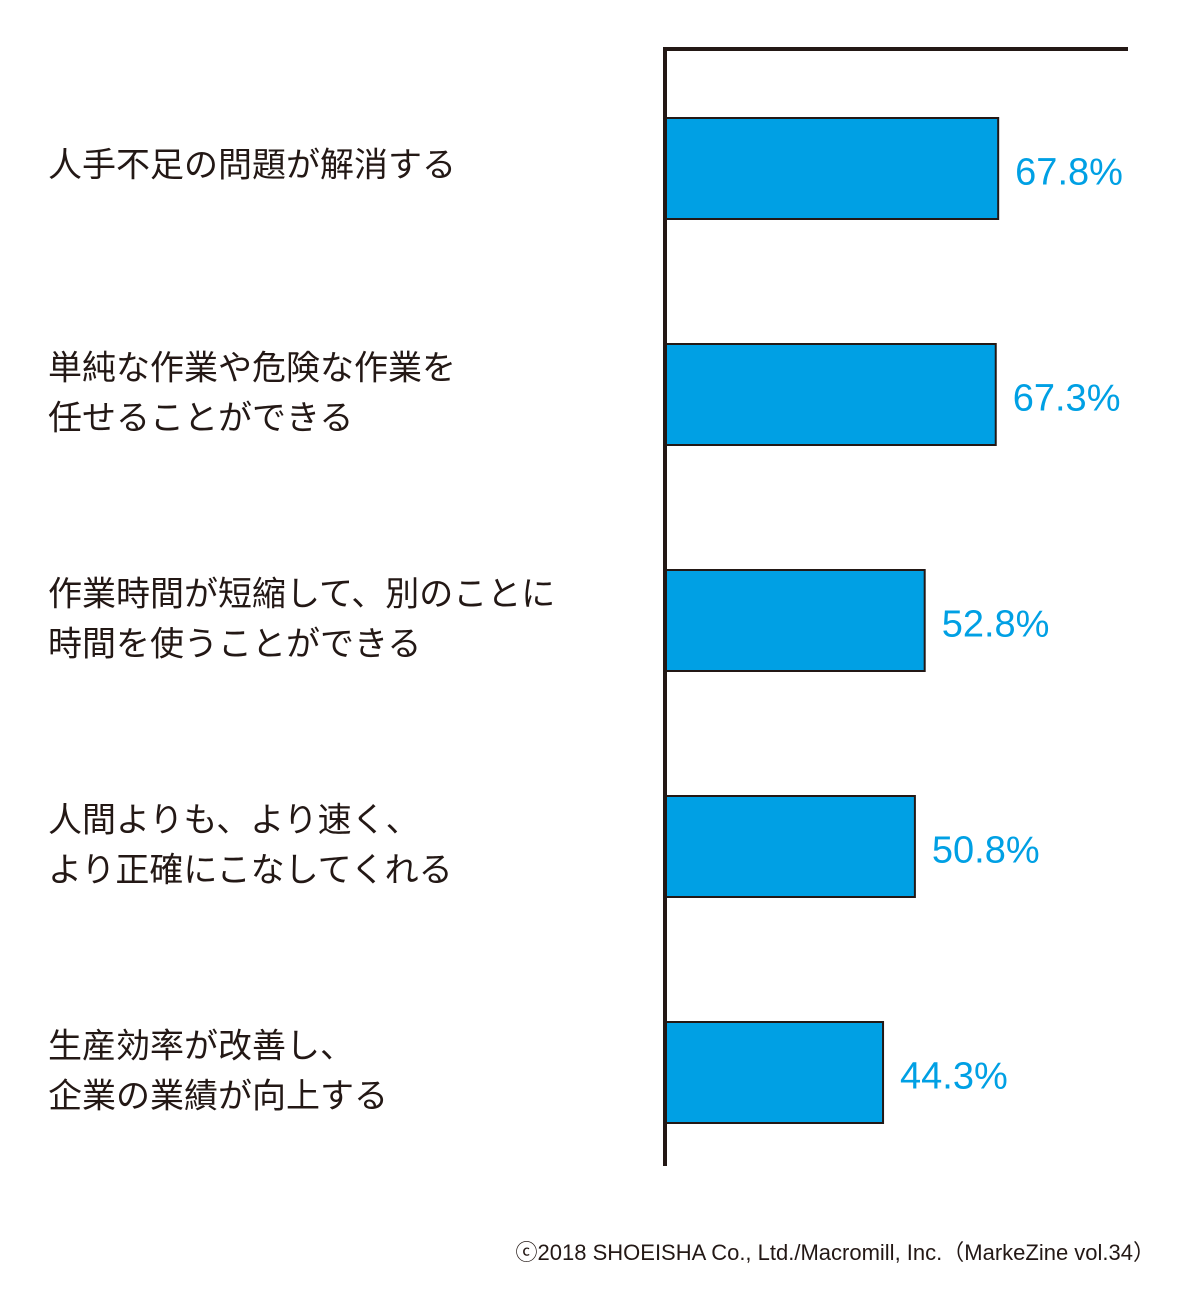 This screenshot has height=1302, width=1200. What do you see at coordinates (996, 625) in the screenshot?
I see `value-label: 52.8%` at bounding box center [996, 625].